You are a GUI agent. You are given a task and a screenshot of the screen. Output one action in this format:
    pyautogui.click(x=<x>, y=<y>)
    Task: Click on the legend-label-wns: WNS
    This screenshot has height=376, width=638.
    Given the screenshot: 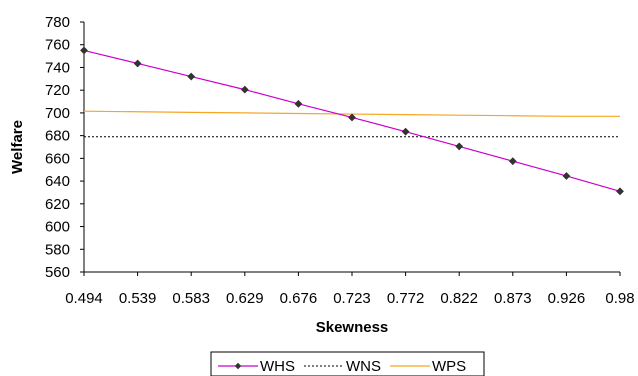 What is the action you would take?
    pyautogui.click(x=363, y=366)
    